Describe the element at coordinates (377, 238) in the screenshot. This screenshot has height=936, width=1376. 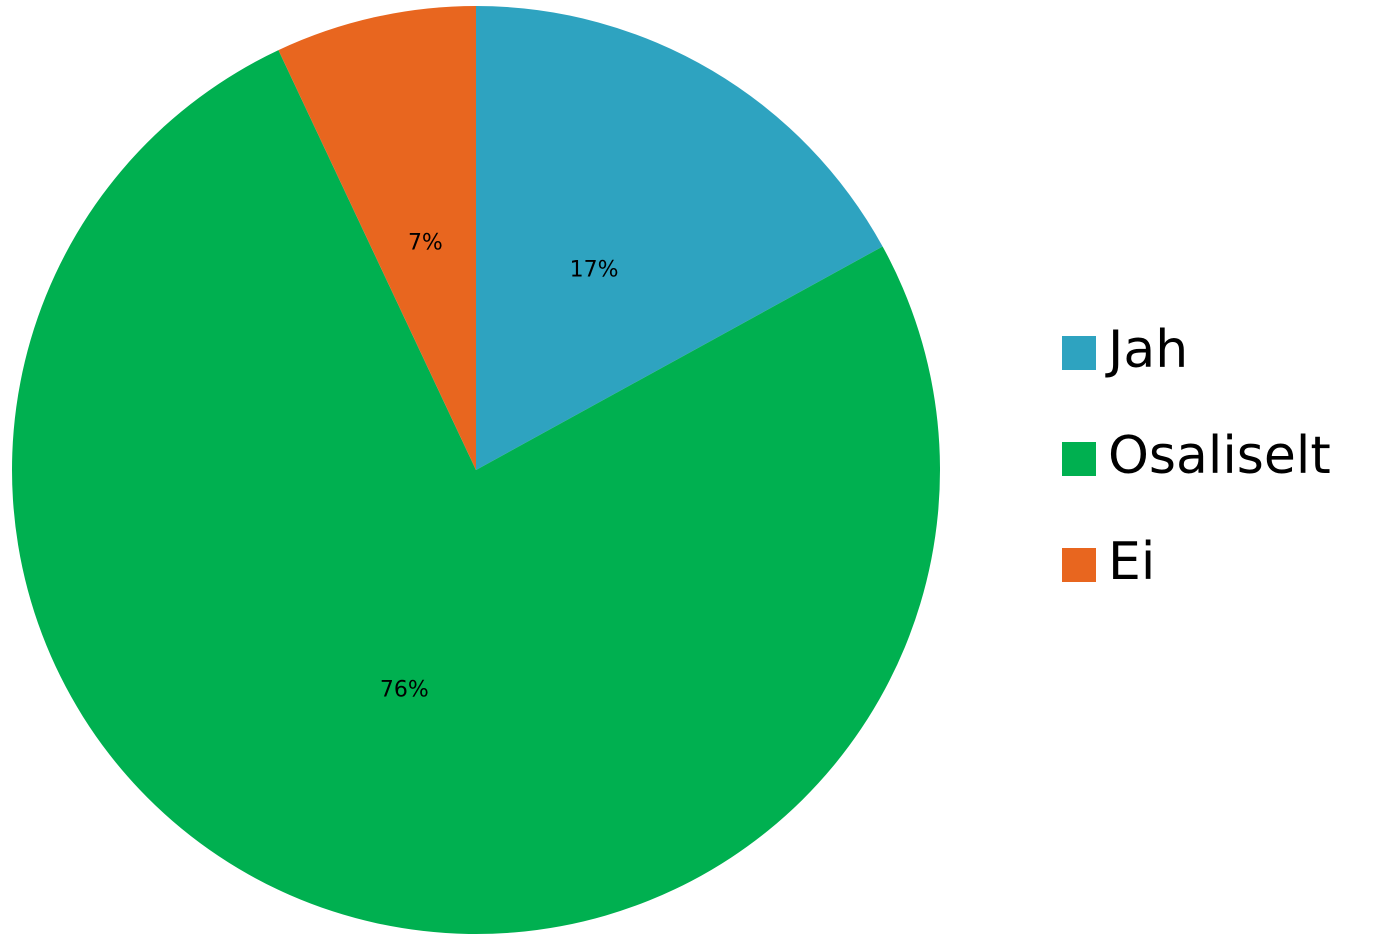
I see `pie-slice-ei` at that location.